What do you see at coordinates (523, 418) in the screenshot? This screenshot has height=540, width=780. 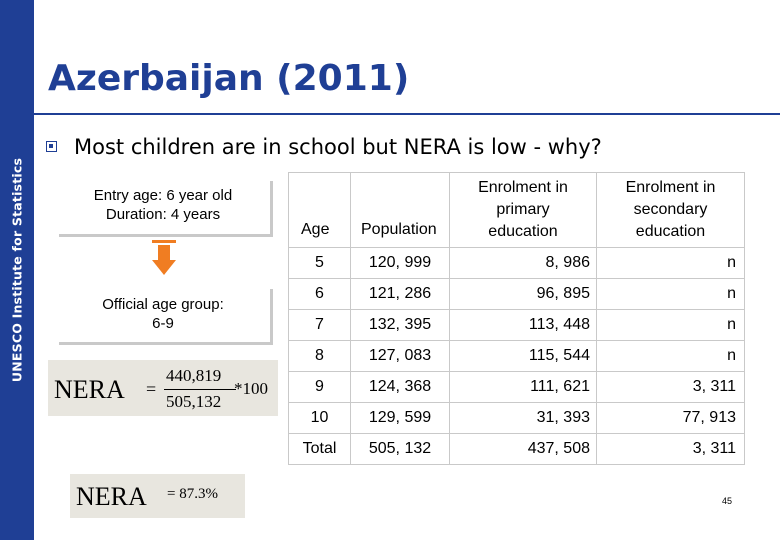 I see `cell-primary: 31, 393` at bounding box center [523, 418].